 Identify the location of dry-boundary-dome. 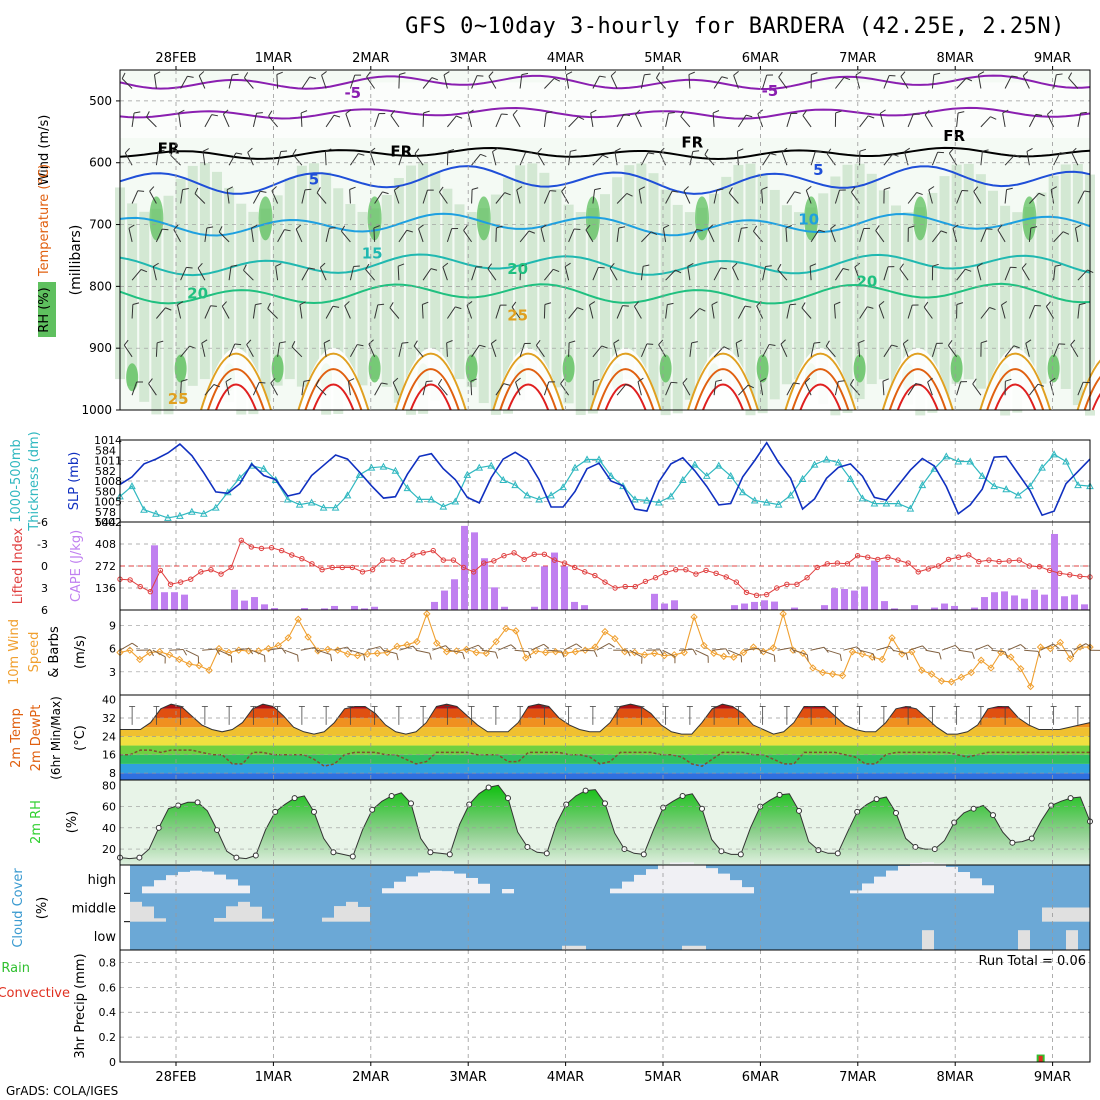
(1015, 379).